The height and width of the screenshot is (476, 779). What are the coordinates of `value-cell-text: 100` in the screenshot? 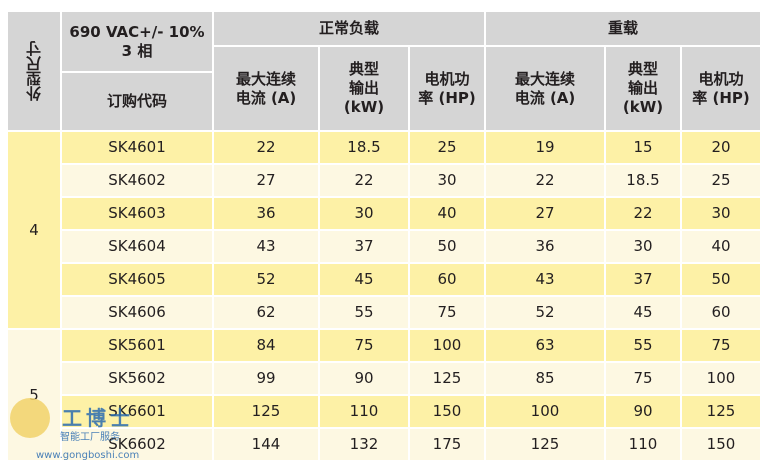 It's located at (545, 411).